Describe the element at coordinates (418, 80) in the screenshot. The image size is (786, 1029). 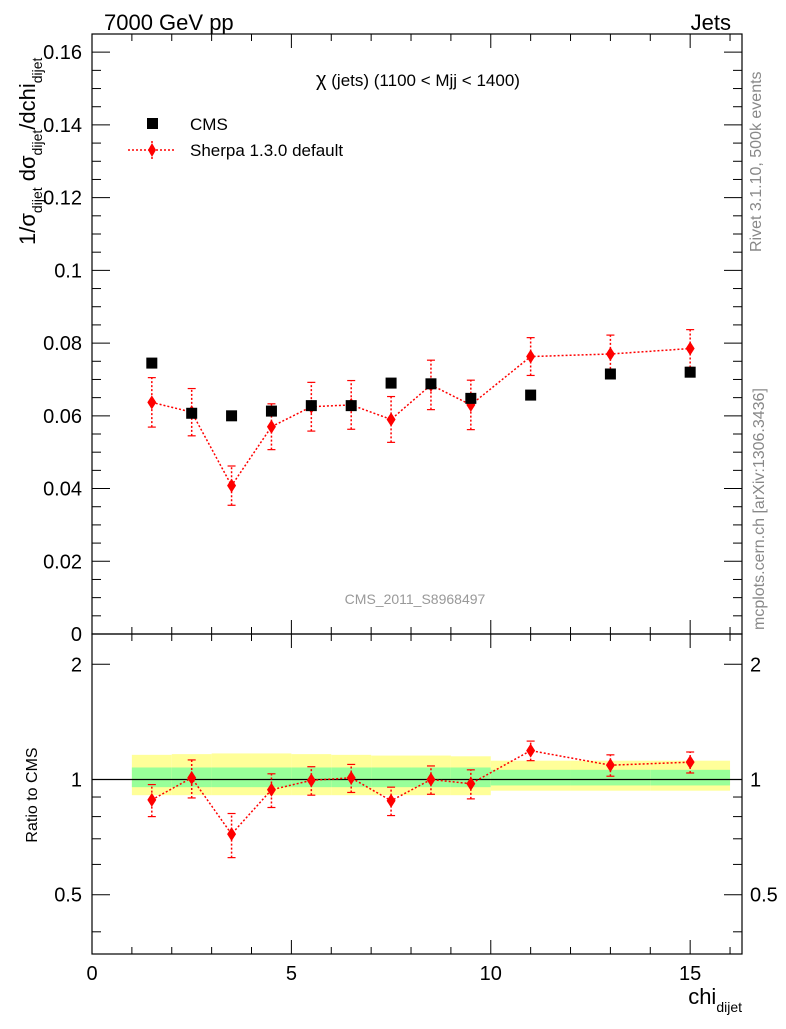
I see `plot-title: χ (jets) (1100 < Mjj < 1400)` at that location.